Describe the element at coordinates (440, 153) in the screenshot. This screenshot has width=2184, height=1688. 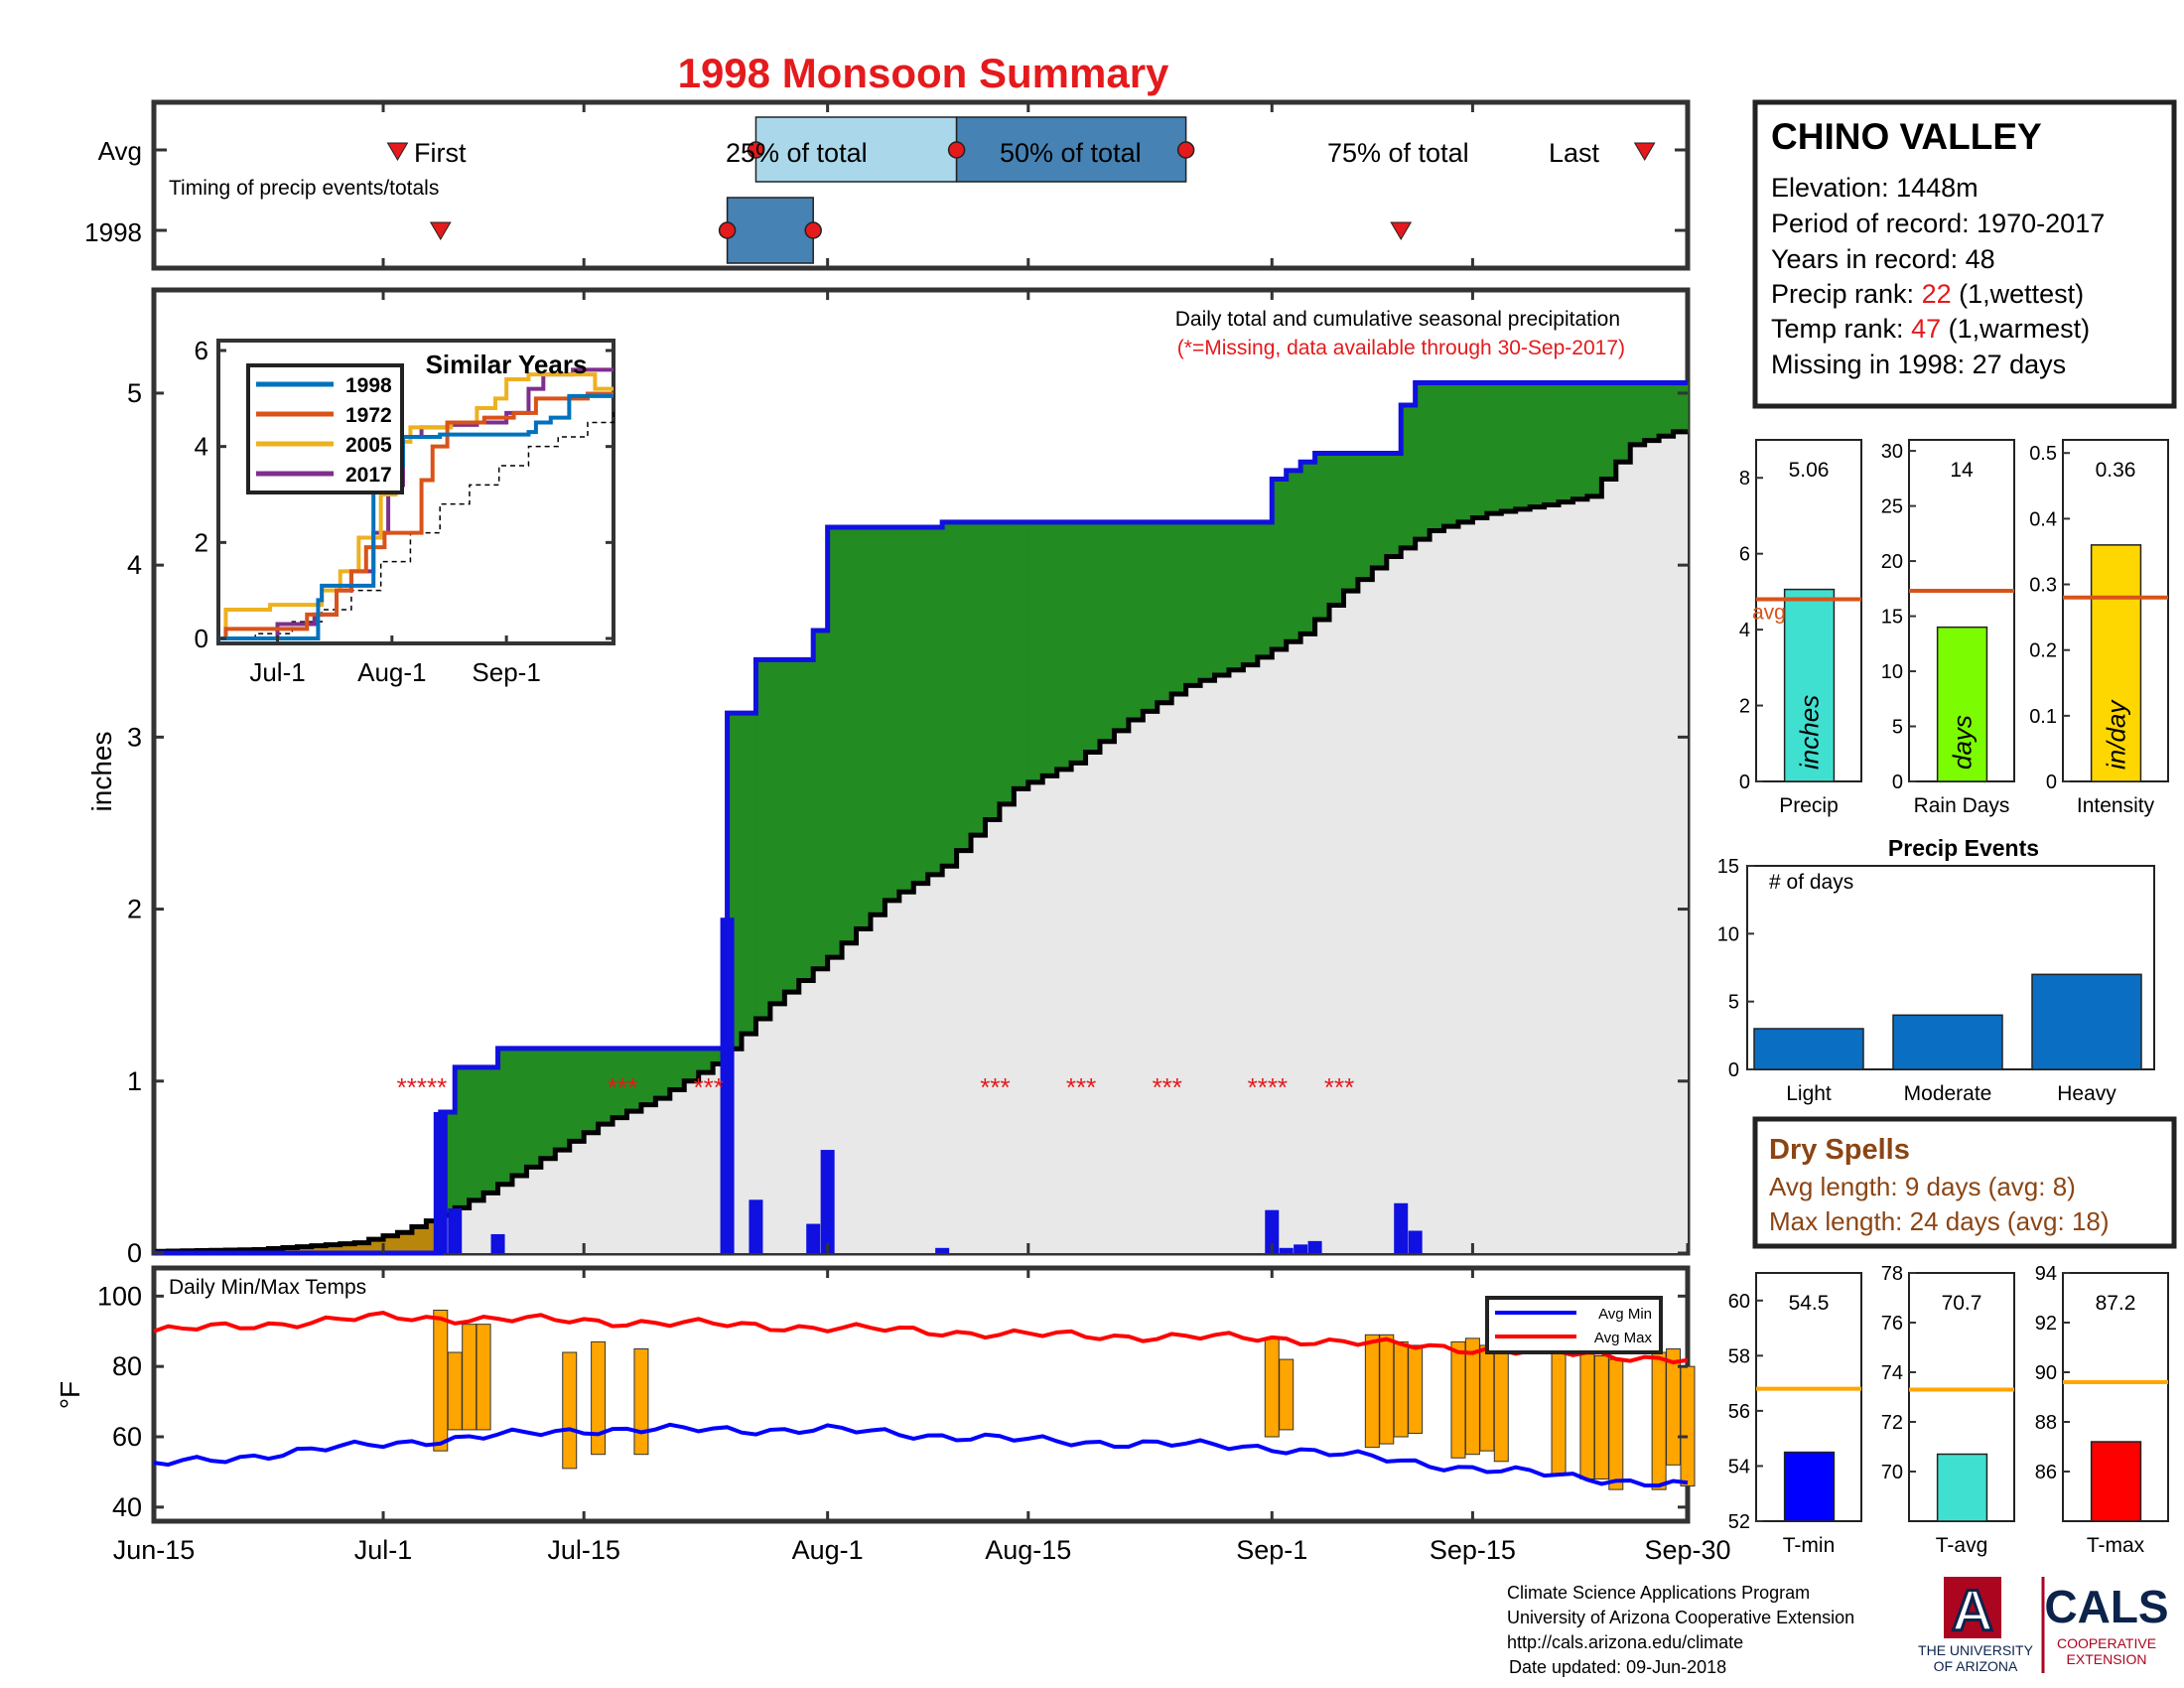
I see `timing-first-label: First` at that location.